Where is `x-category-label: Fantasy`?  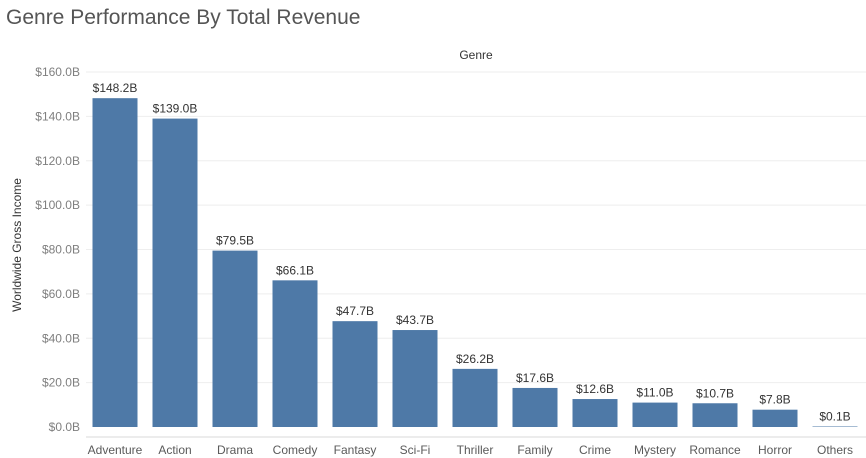 x-category-label: Fantasy is located at coordinates (355, 450).